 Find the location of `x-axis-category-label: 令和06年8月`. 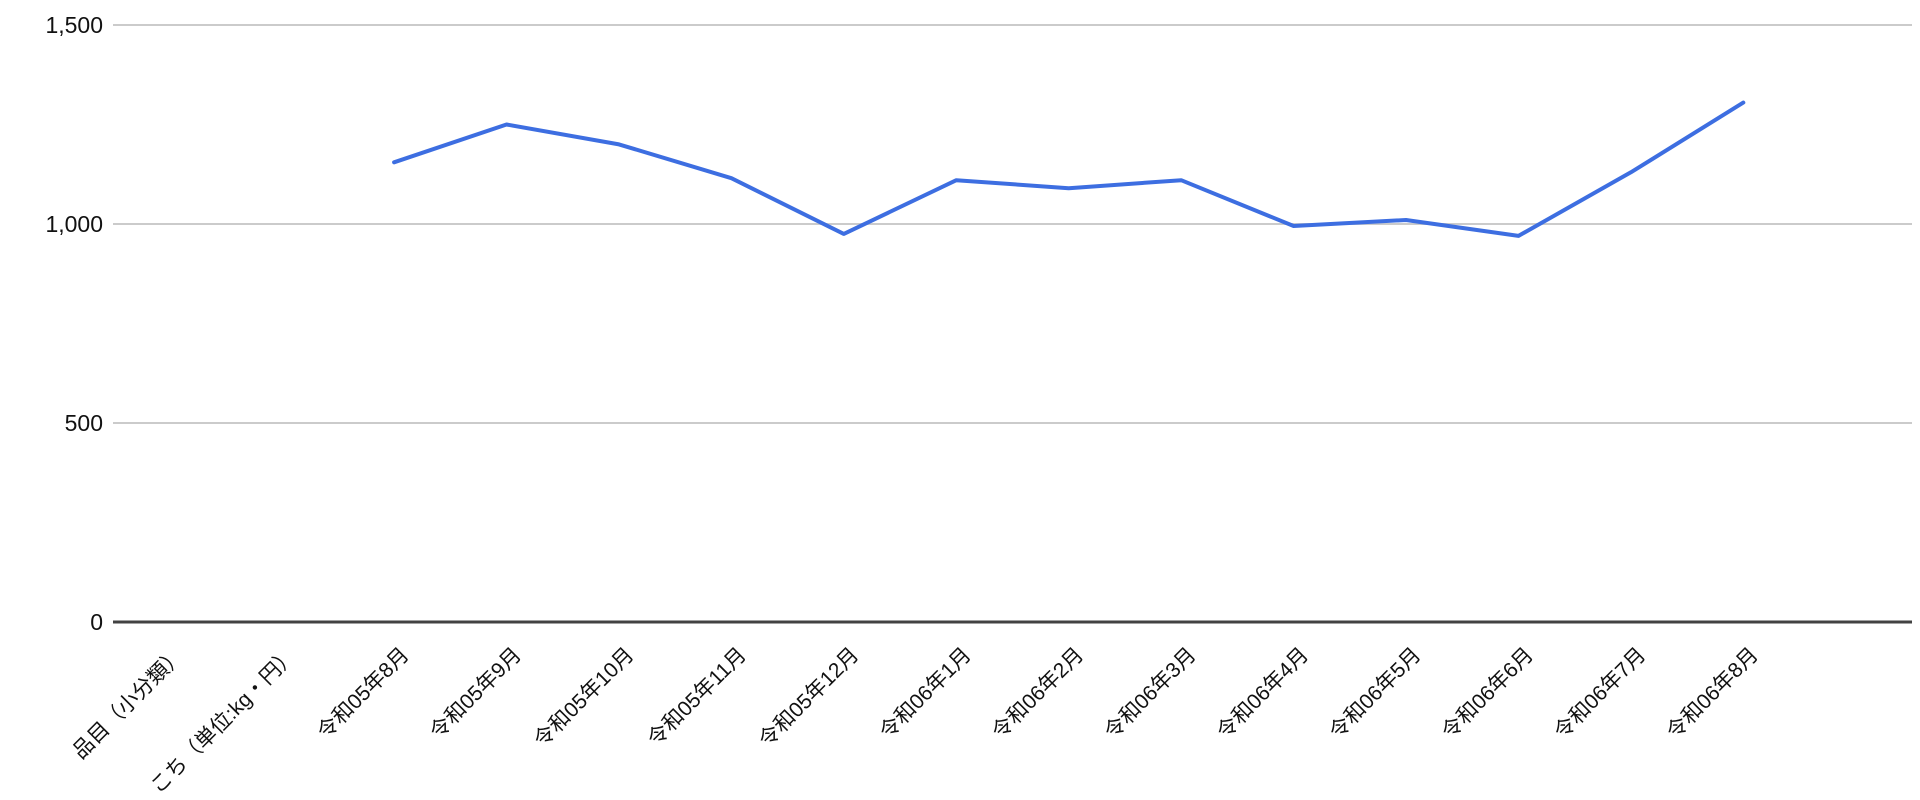

x-axis-category-label: 令和06年8月 is located at coordinates (1712, 693).